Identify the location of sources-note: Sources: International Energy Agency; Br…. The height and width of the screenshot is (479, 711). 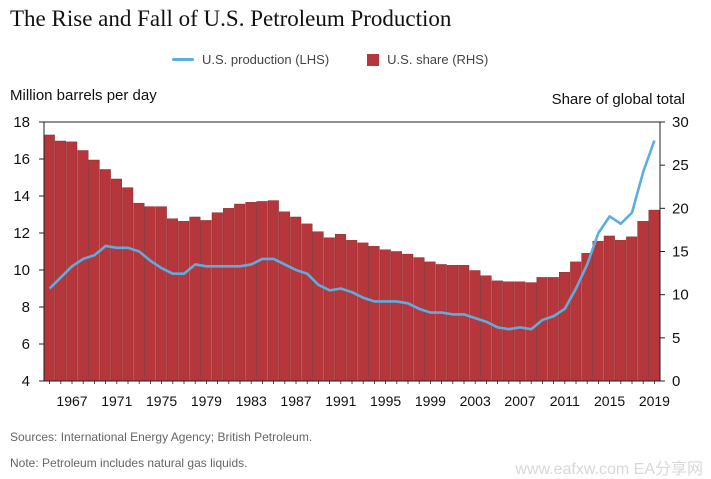
(161, 437).